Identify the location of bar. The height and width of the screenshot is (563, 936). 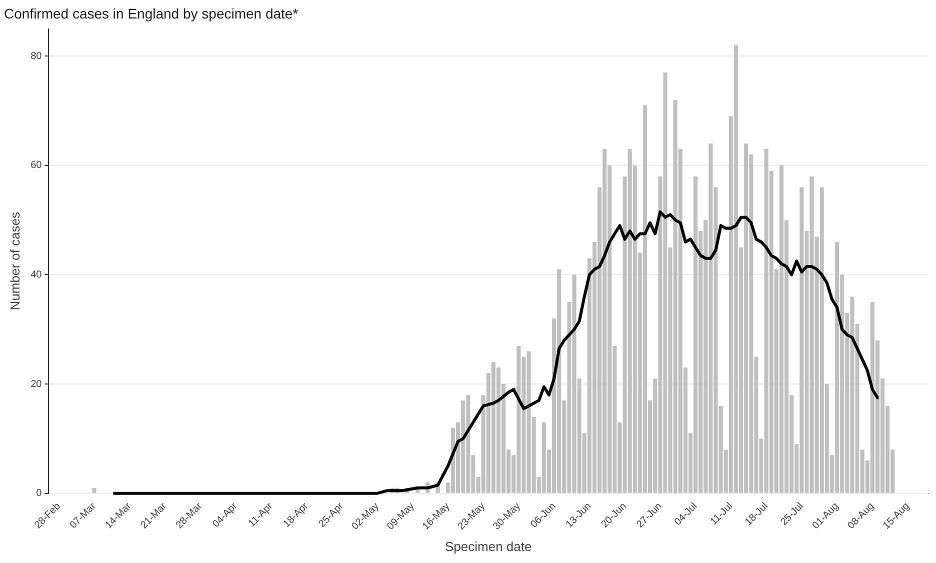
(94, 490).